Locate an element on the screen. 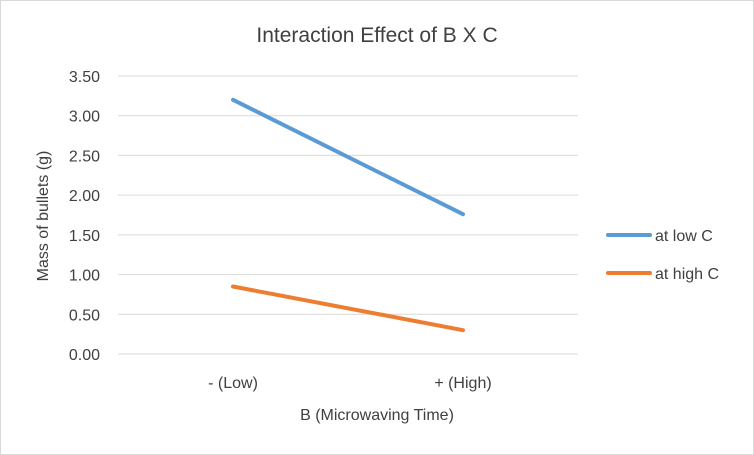 Image resolution: width=754 pixels, height=455 pixels. chart-title: Interaction Effect of B X C is located at coordinates (376, 35).